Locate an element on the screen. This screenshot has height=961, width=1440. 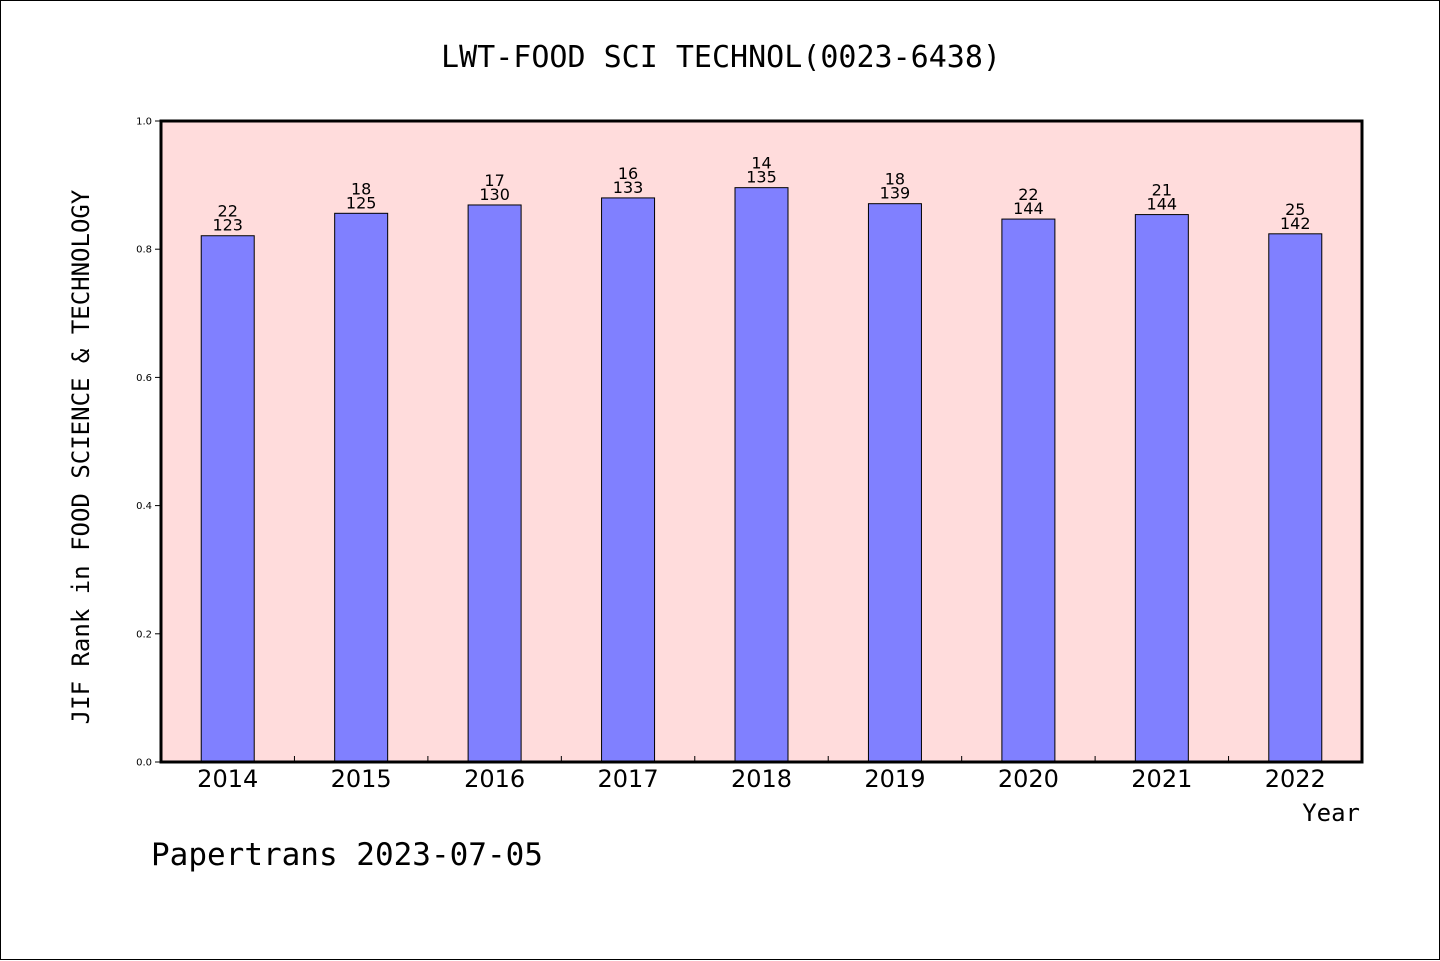
bar-label-bottom-2021: 144 is located at coordinates (1162, 204).